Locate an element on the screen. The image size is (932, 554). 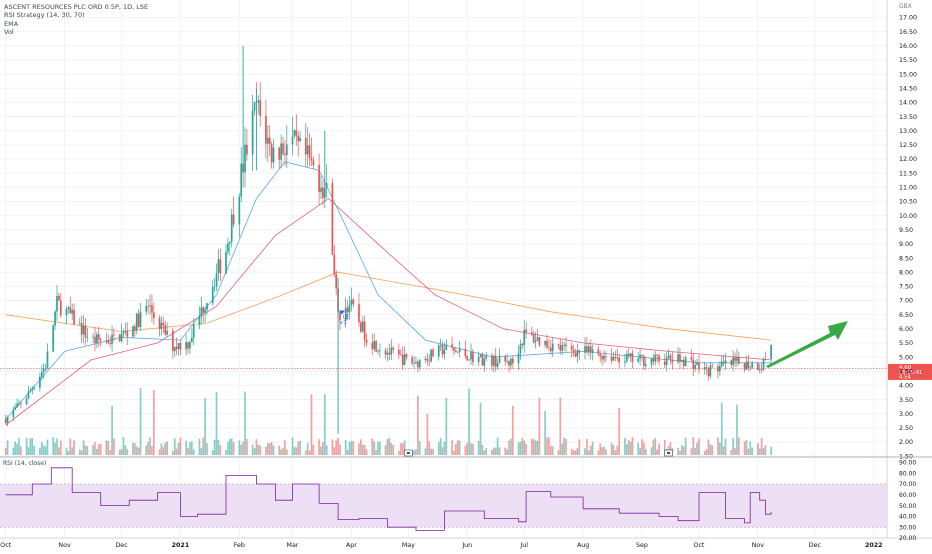
time-tick-label: Feb is located at coordinates (239, 545).